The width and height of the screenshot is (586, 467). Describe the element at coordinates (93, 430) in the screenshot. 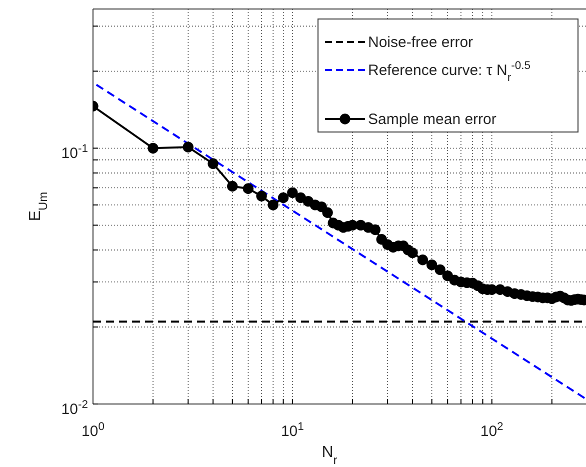

I see `x-tick-label: 10$^{0}$` at that location.